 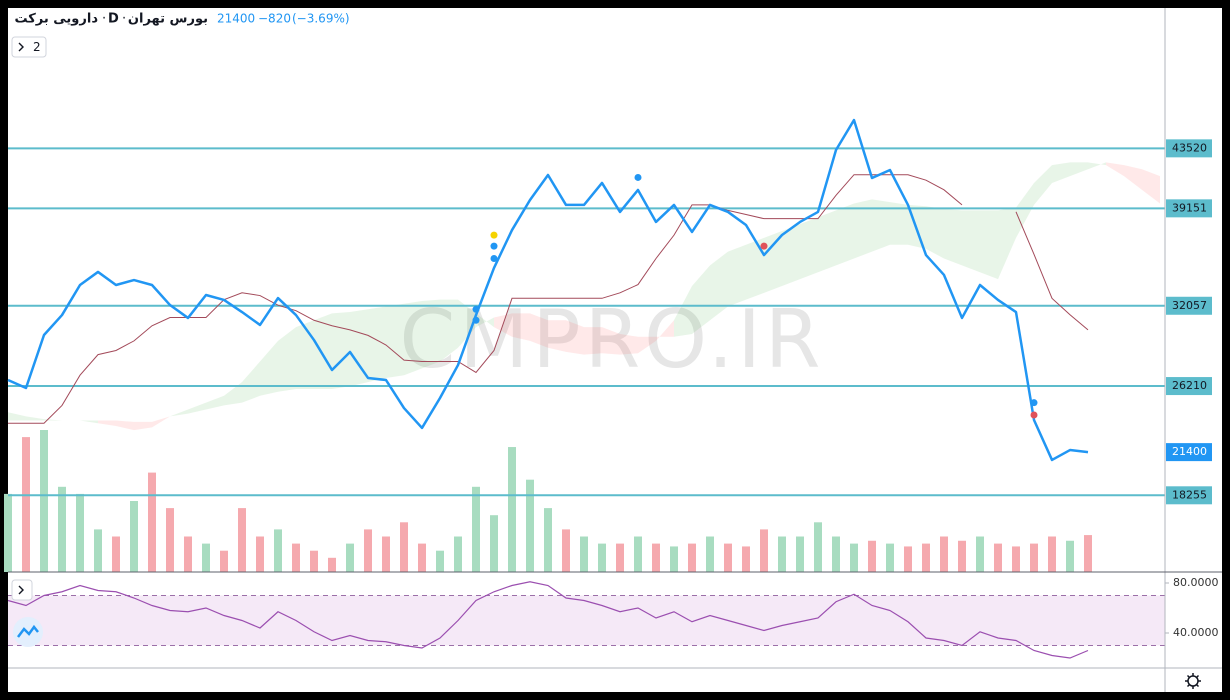 I want to click on chevron-icon, so click(x=21, y=47).